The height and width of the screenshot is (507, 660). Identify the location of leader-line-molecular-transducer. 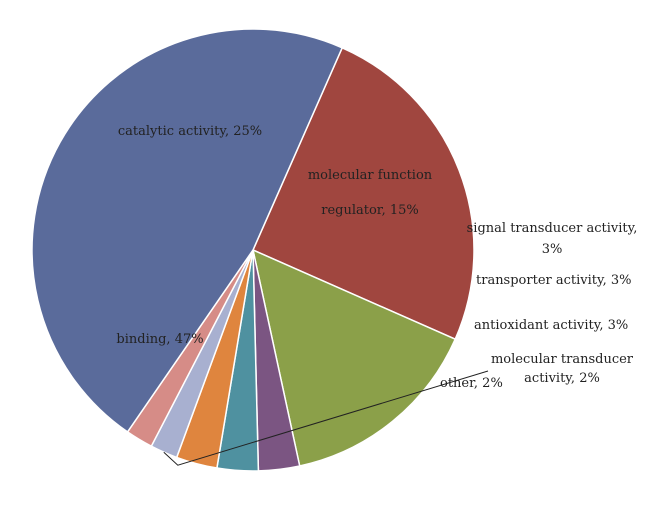
(326, 418).